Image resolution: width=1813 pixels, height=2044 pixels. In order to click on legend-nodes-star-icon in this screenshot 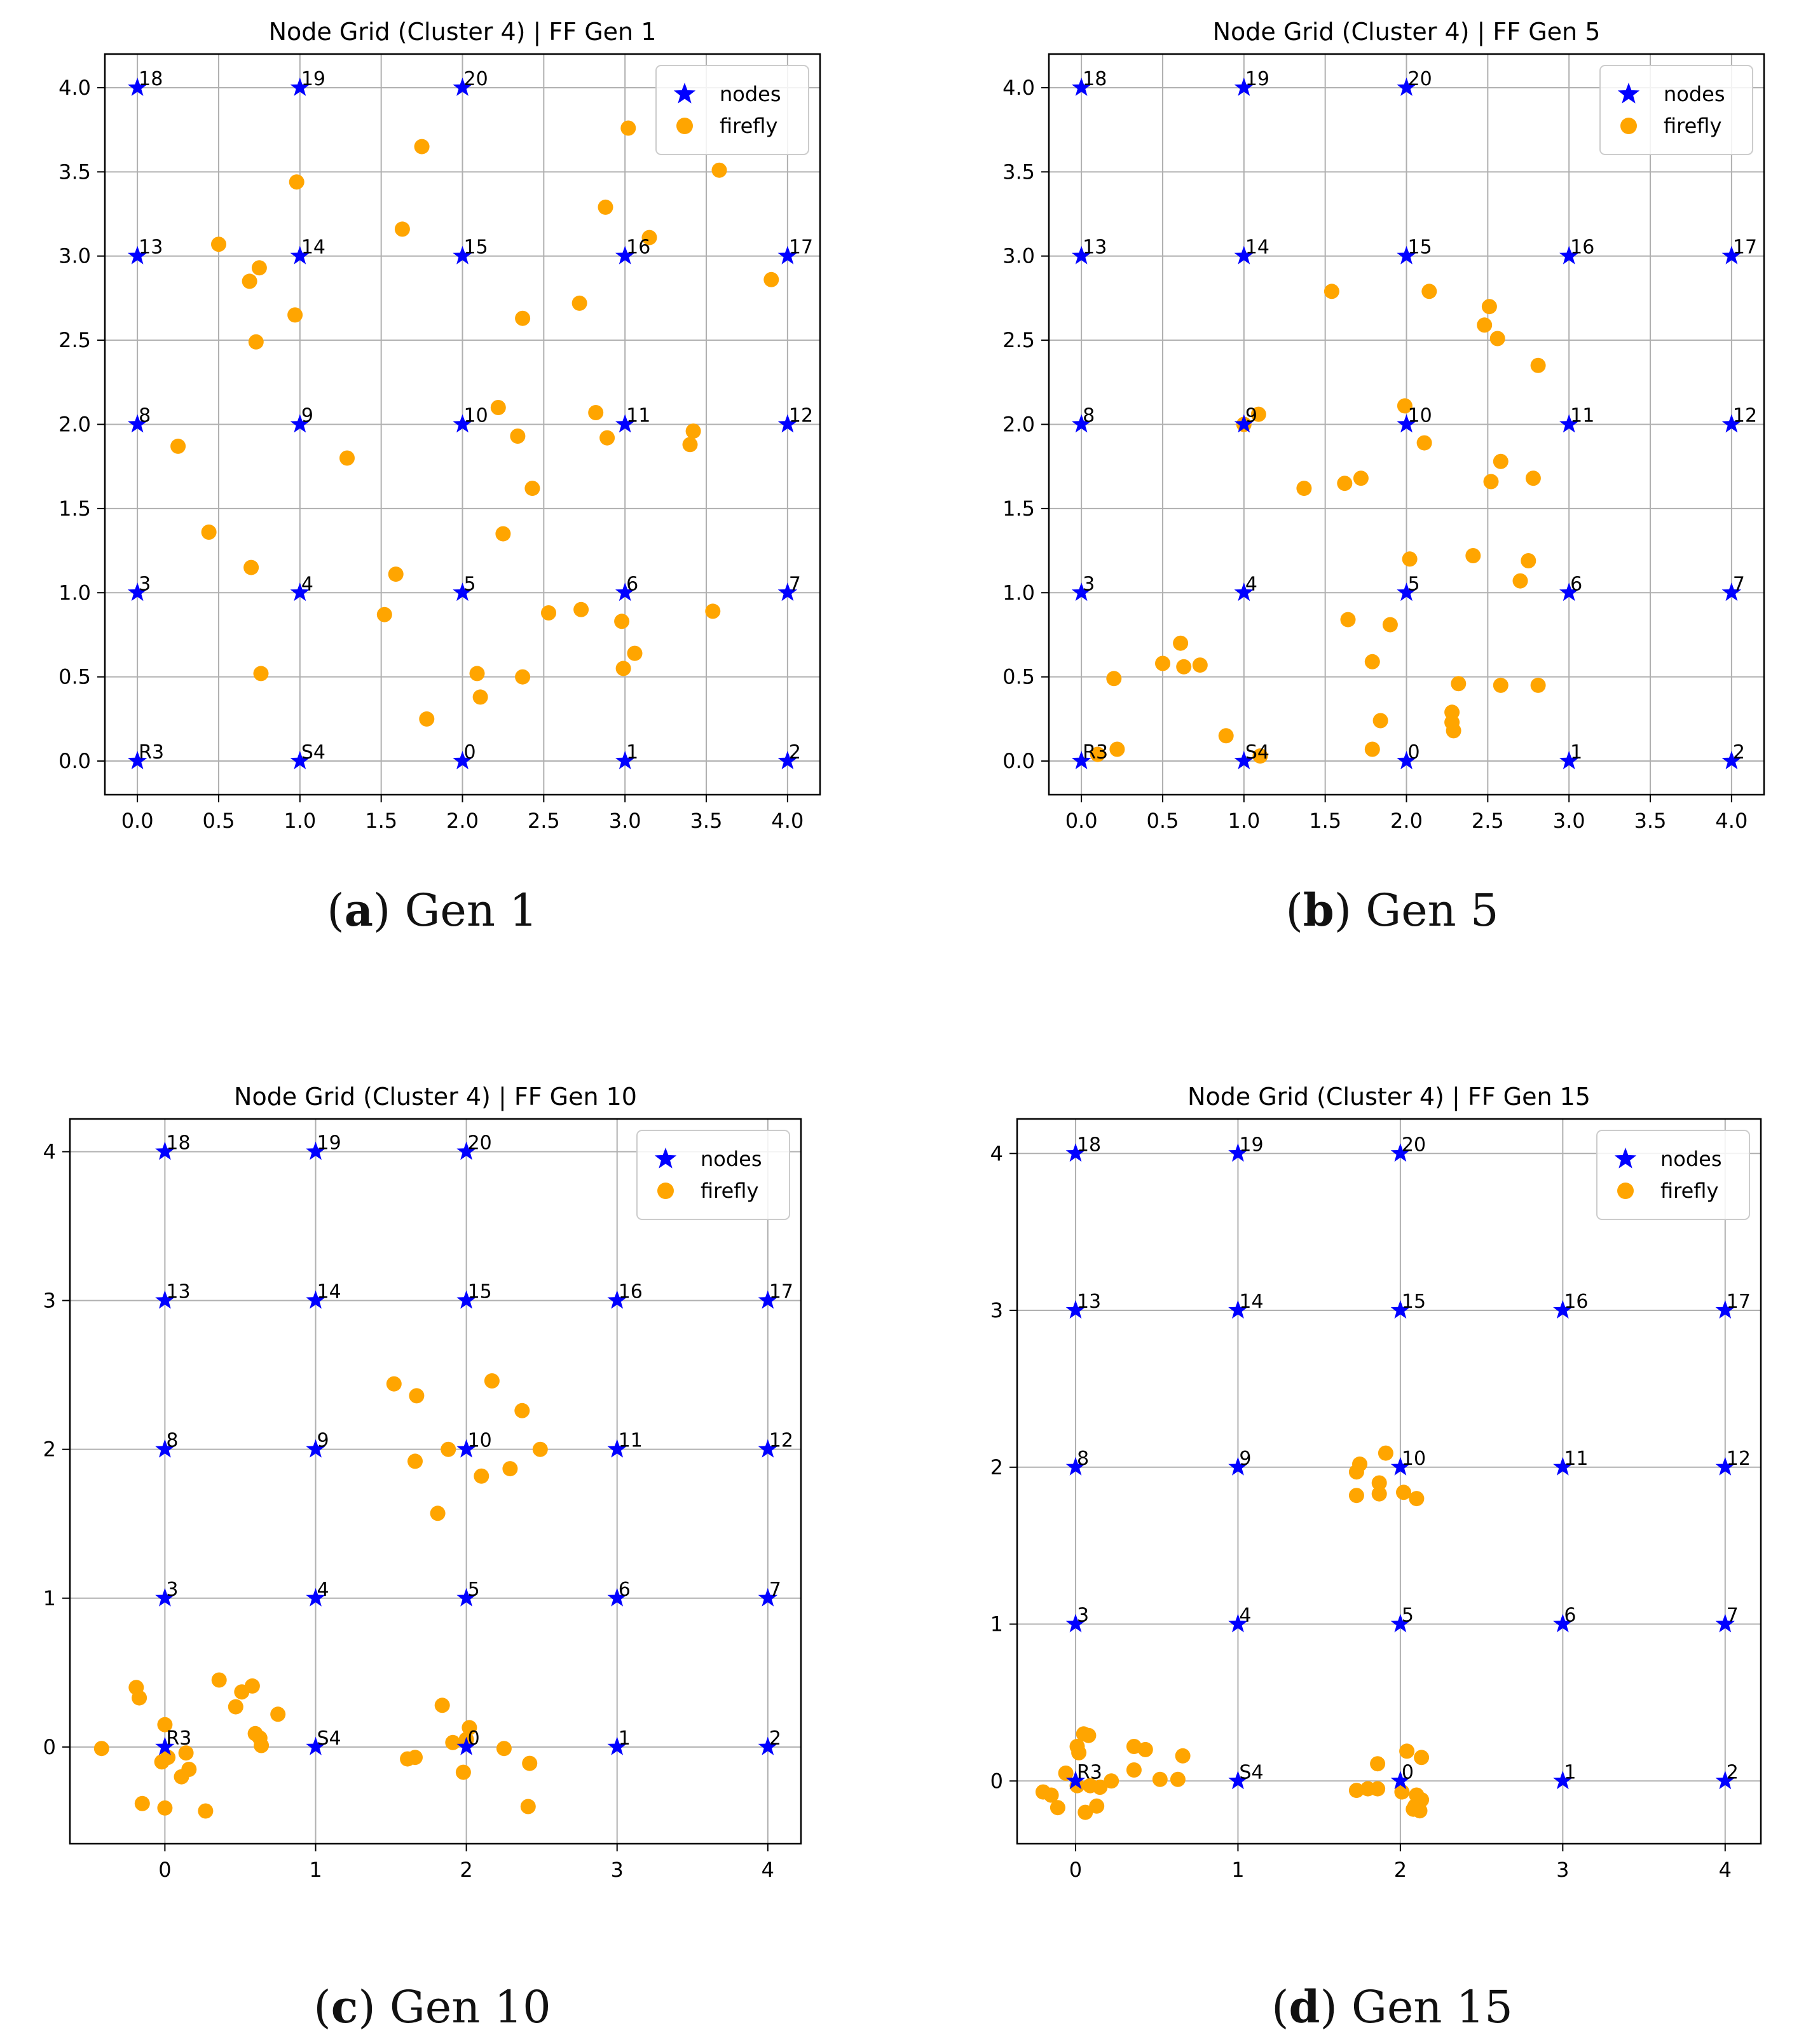, I will do `click(1625, 1158)`.